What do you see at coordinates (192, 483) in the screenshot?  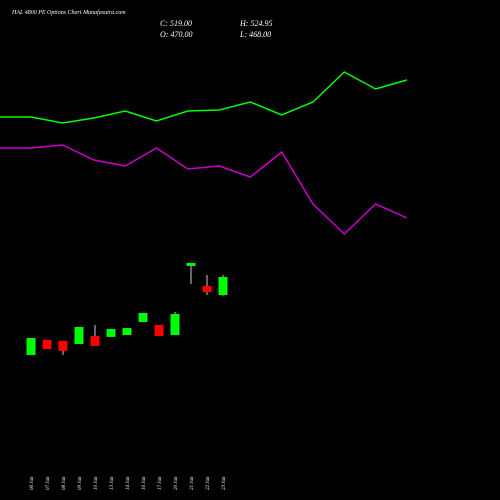 I see `x-tick-label: 21 Jan` at bounding box center [192, 483].